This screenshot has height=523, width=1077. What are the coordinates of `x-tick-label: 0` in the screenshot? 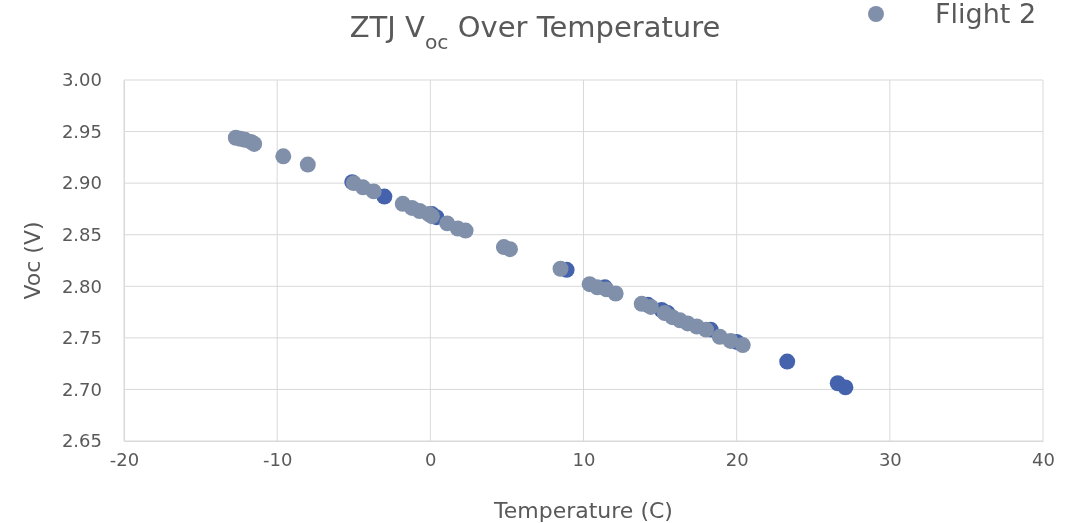 It's located at (431, 459).